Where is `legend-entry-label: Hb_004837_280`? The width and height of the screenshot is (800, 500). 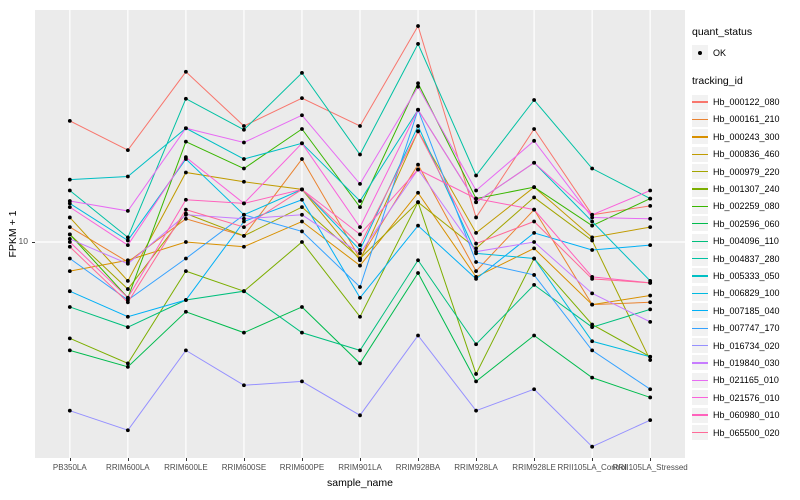
legend-entry-label: Hb_004837_280 is located at coordinates (746, 258).